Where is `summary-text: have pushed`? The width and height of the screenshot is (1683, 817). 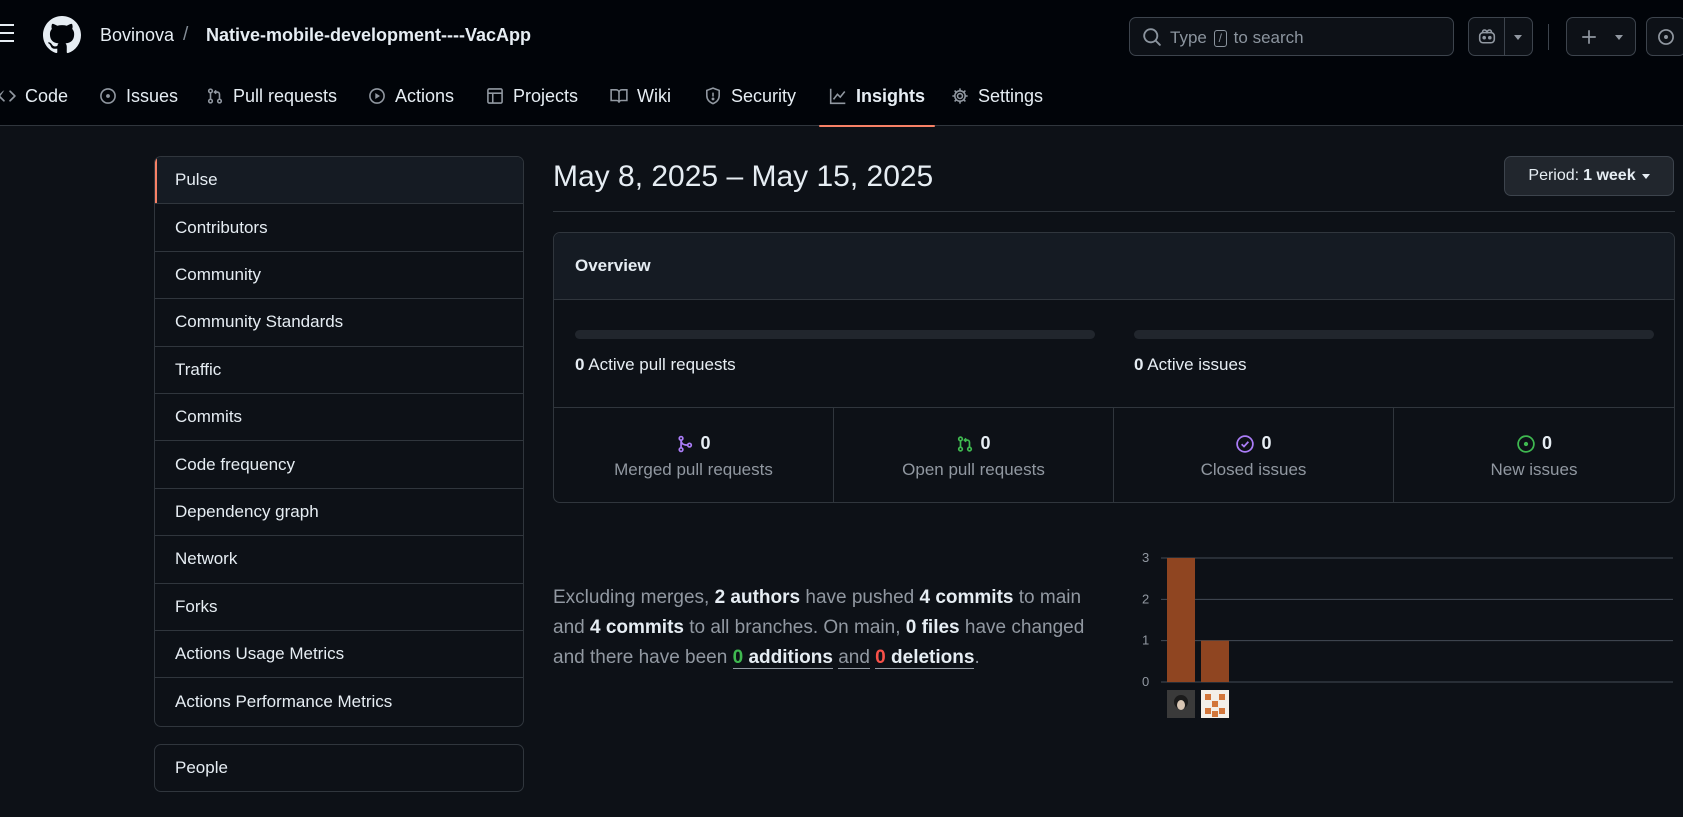 summary-text: have pushed is located at coordinates (860, 597).